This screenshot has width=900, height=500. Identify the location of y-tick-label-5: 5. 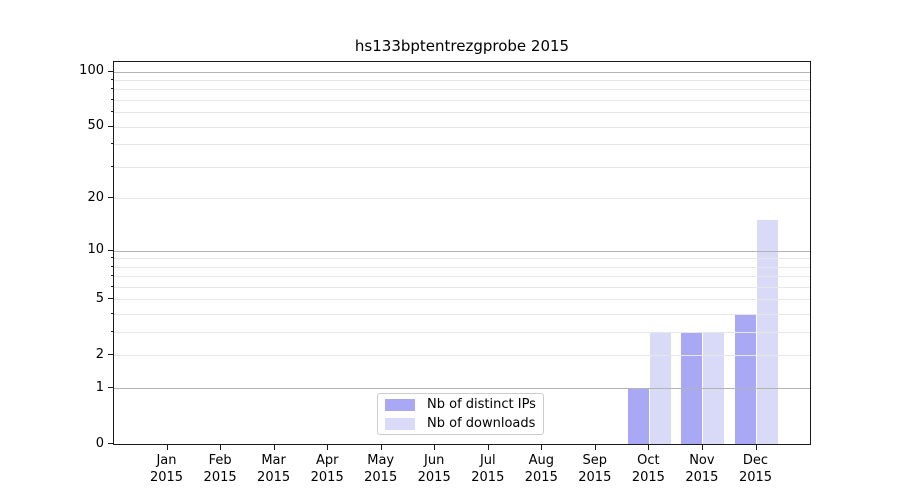
(99, 298).